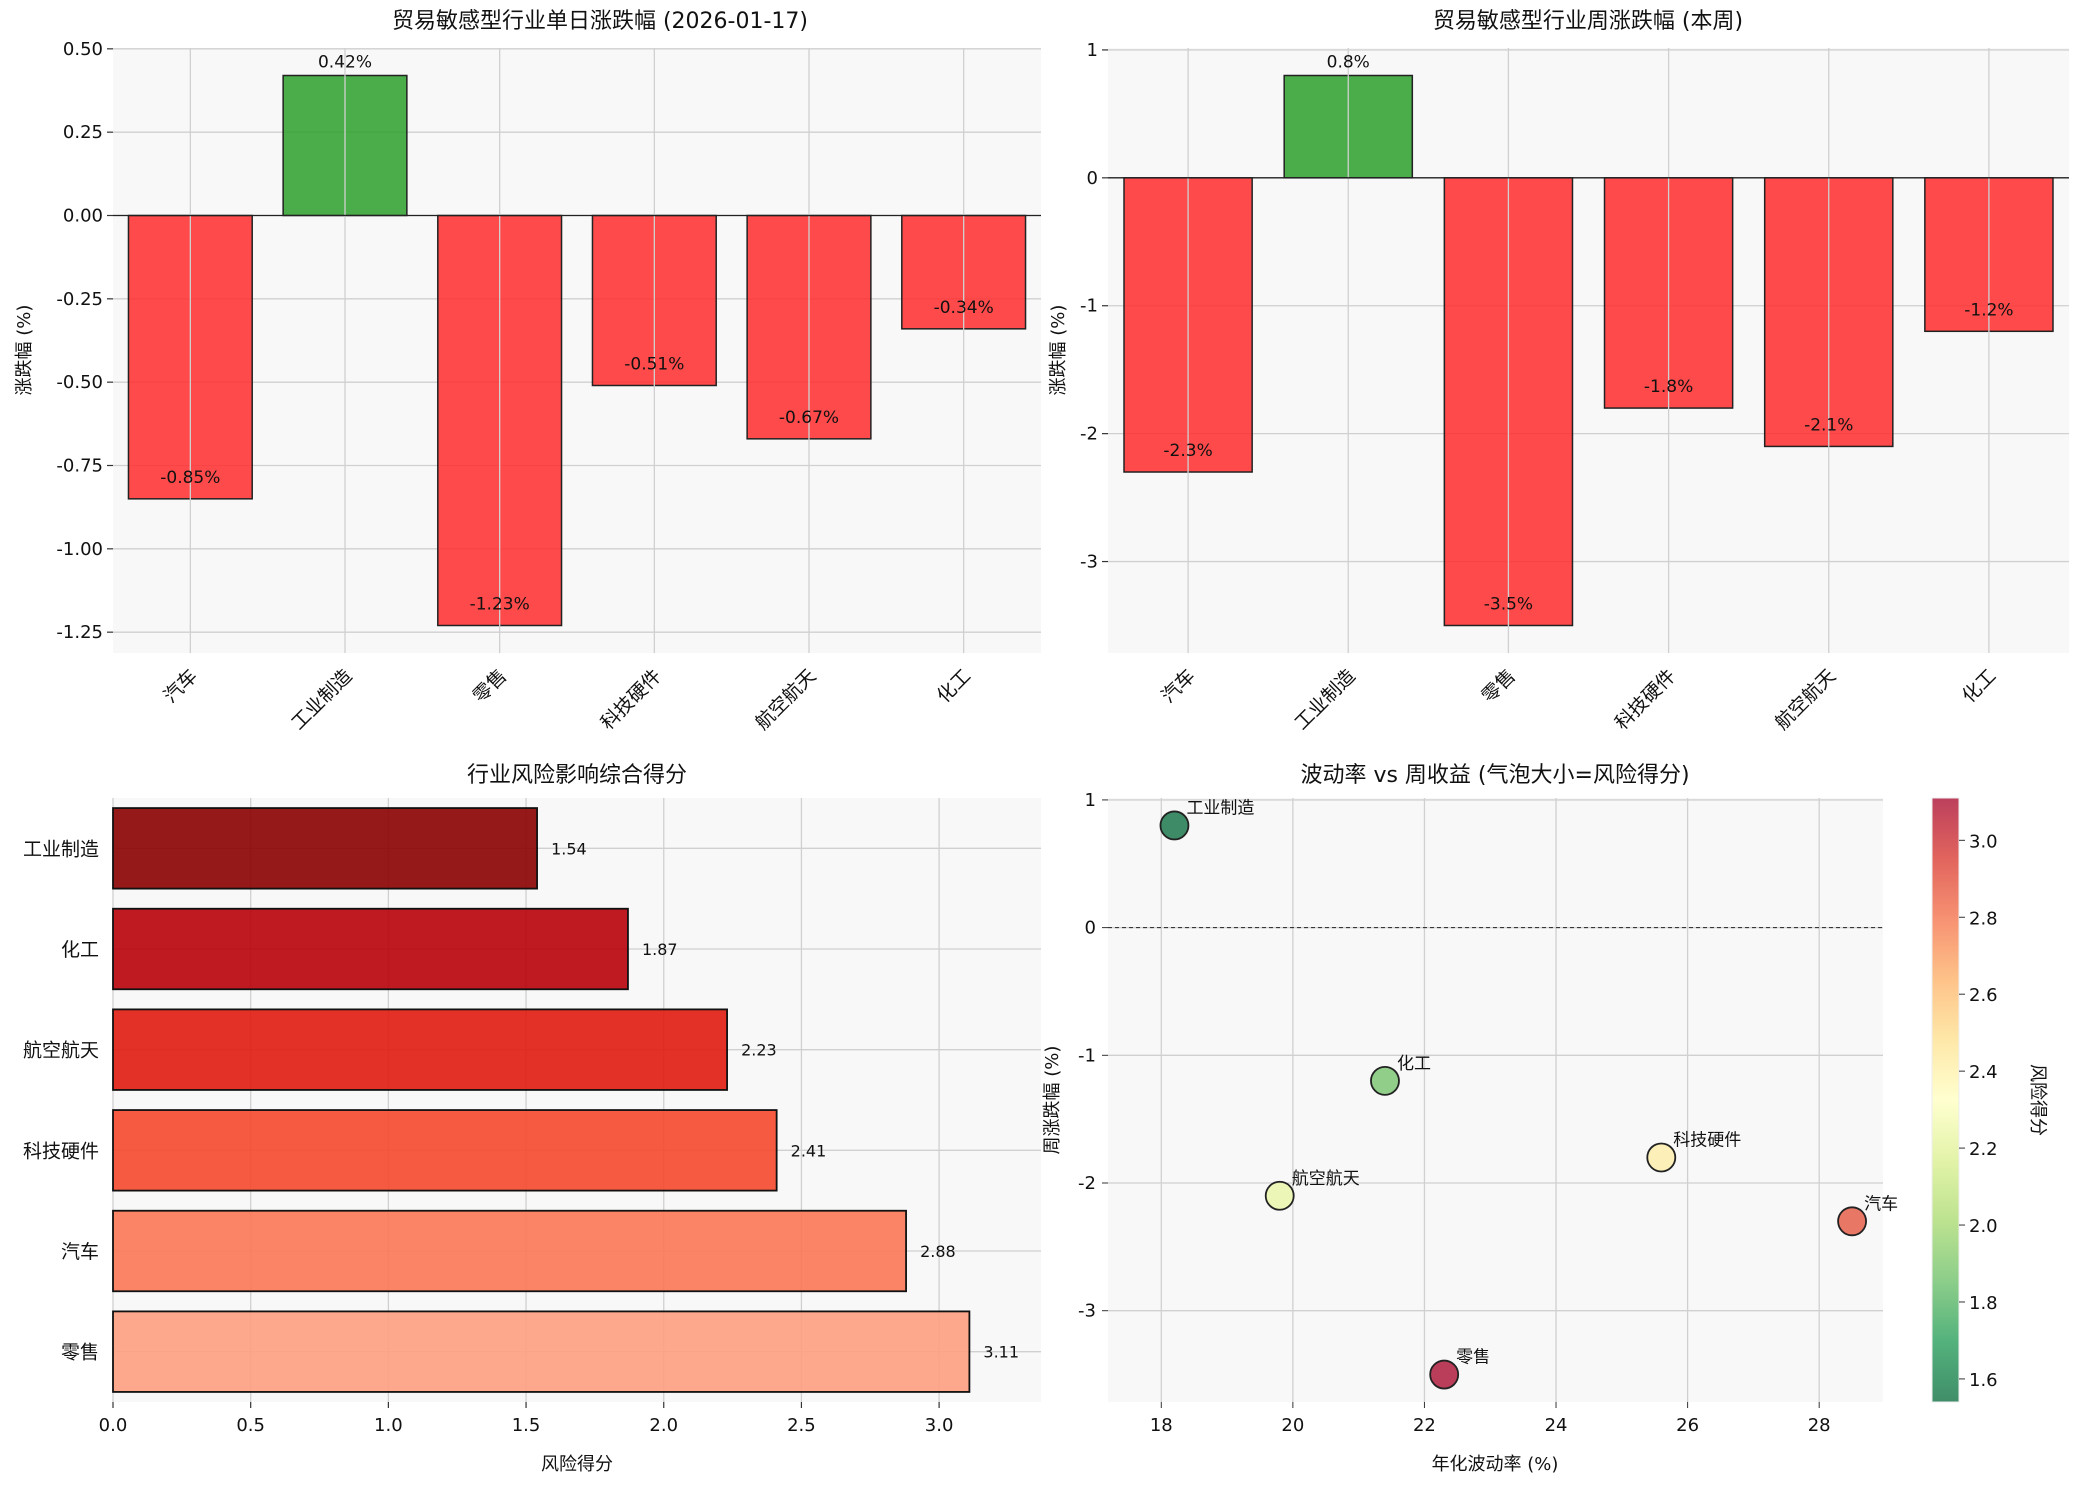 Image resolution: width=2085 pixels, height=1489 pixels. What do you see at coordinates (1983, 1149) in the screenshot?
I see `colorbar-tick-label: 2.2` at bounding box center [1983, 1149].